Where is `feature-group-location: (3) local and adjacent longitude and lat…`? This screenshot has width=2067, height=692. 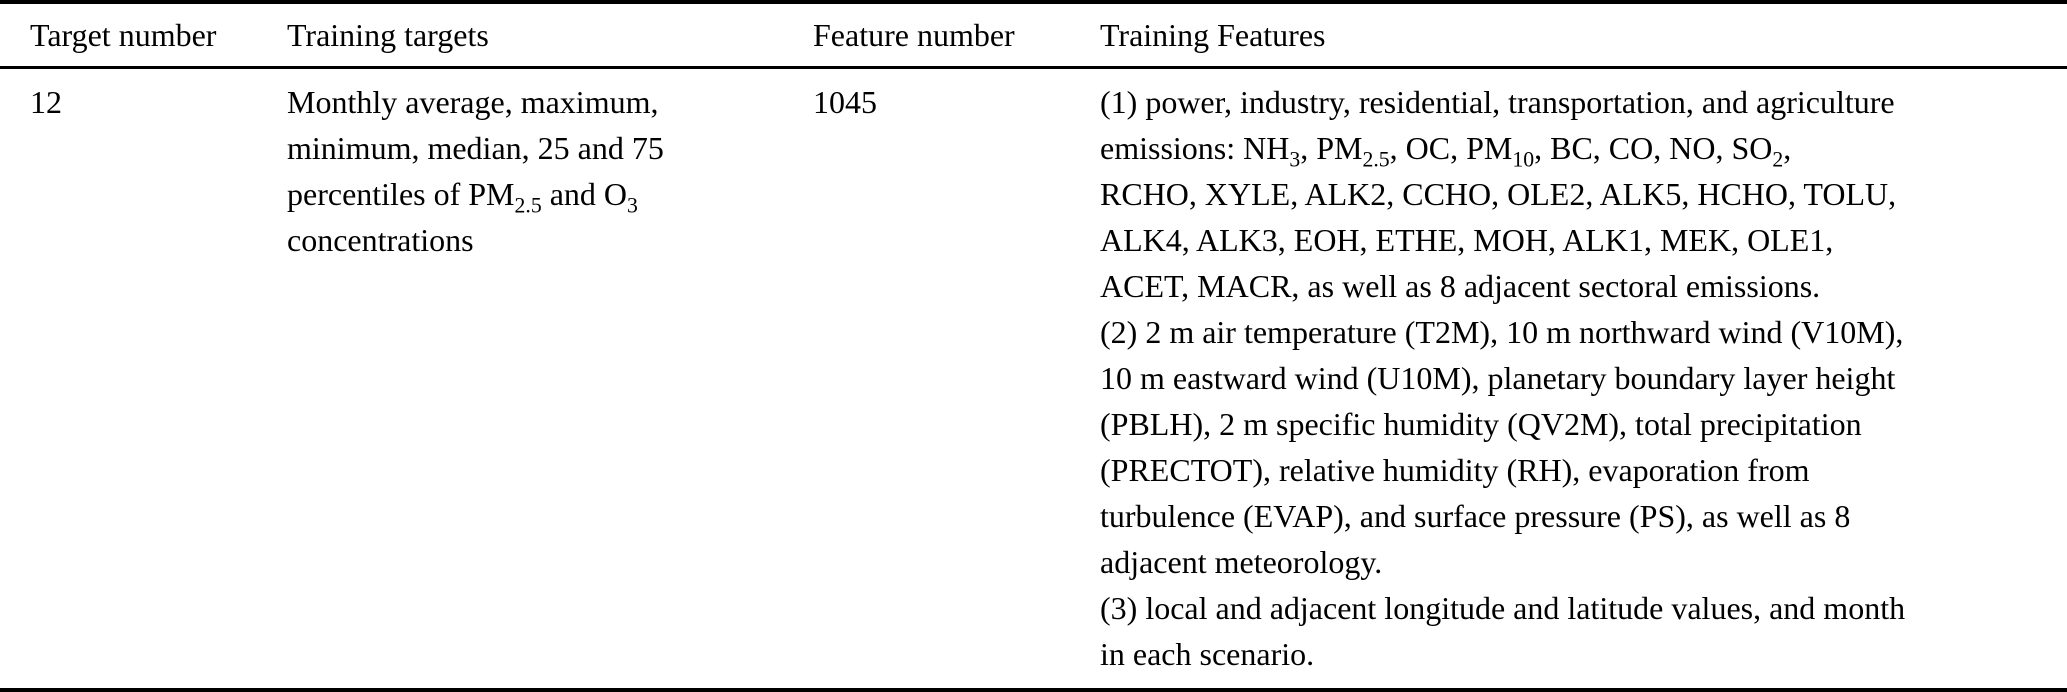
feature-group-location: (3) local and adjacent longitude and lat… is located at coordinates (1503, 631).